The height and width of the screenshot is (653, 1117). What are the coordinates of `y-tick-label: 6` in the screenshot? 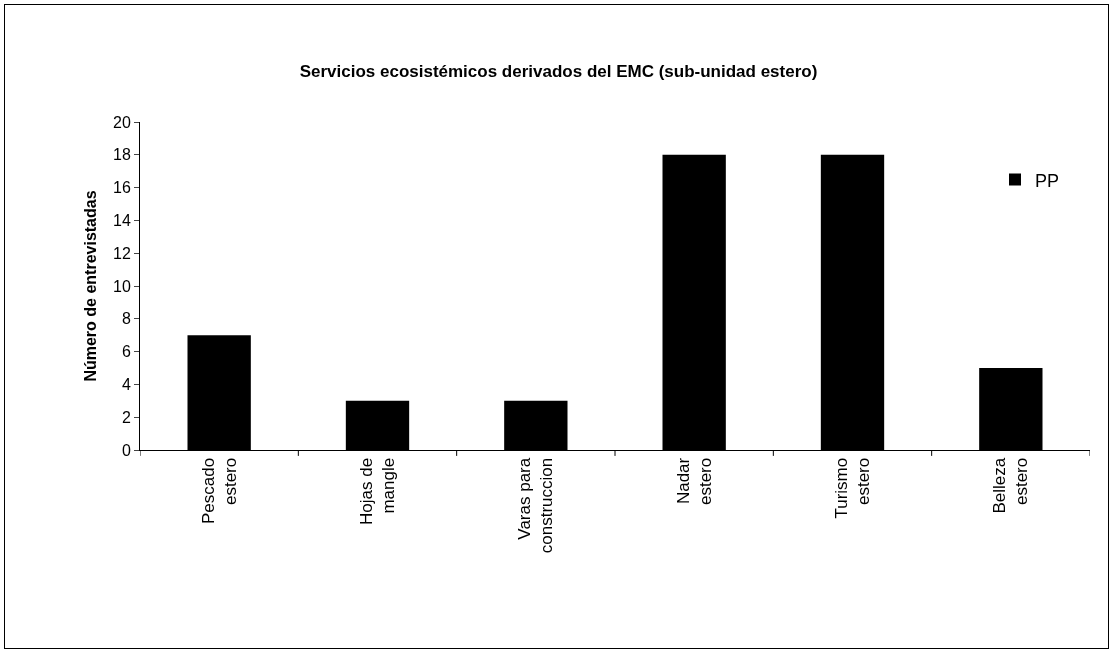 It's located at (126, 352).